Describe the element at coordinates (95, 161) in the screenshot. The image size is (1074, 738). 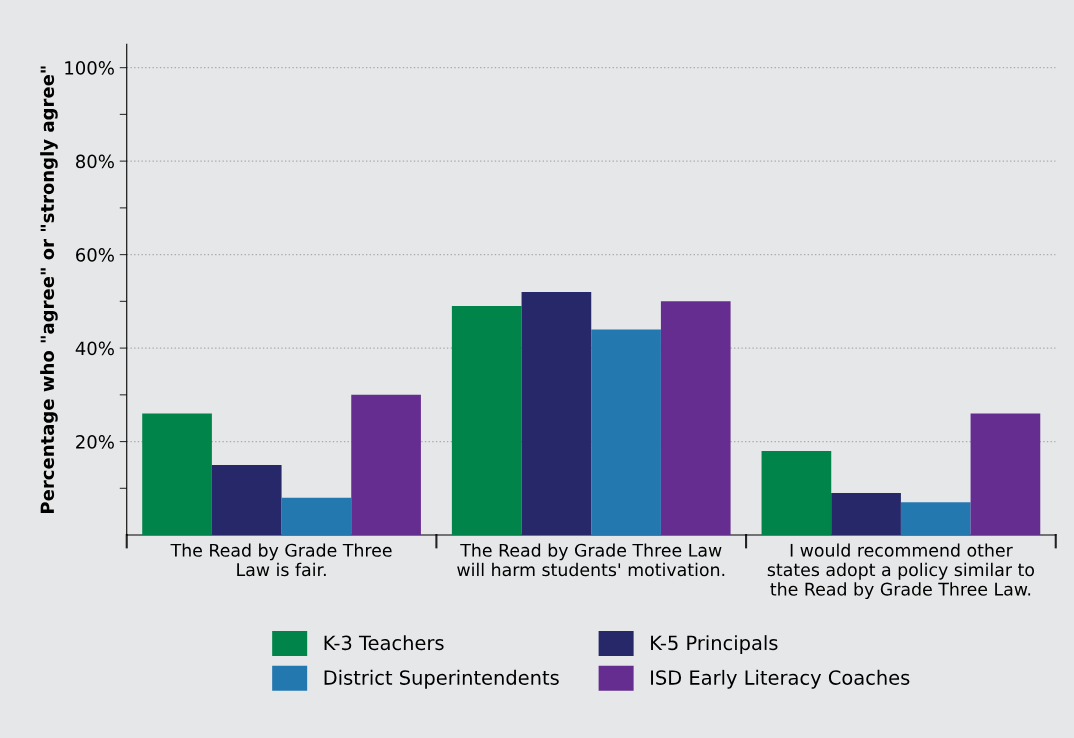
I see `y-tick-label: 80%` at that location.